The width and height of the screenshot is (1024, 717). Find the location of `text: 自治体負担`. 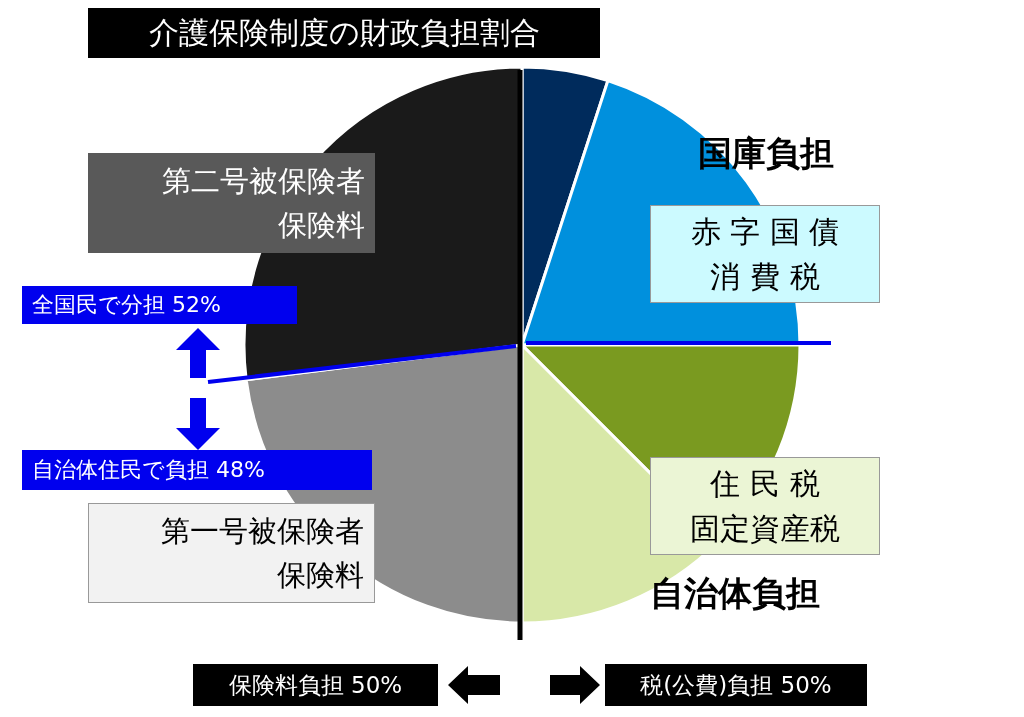

text: 自治体負担 is located at coordinates (735, 593).